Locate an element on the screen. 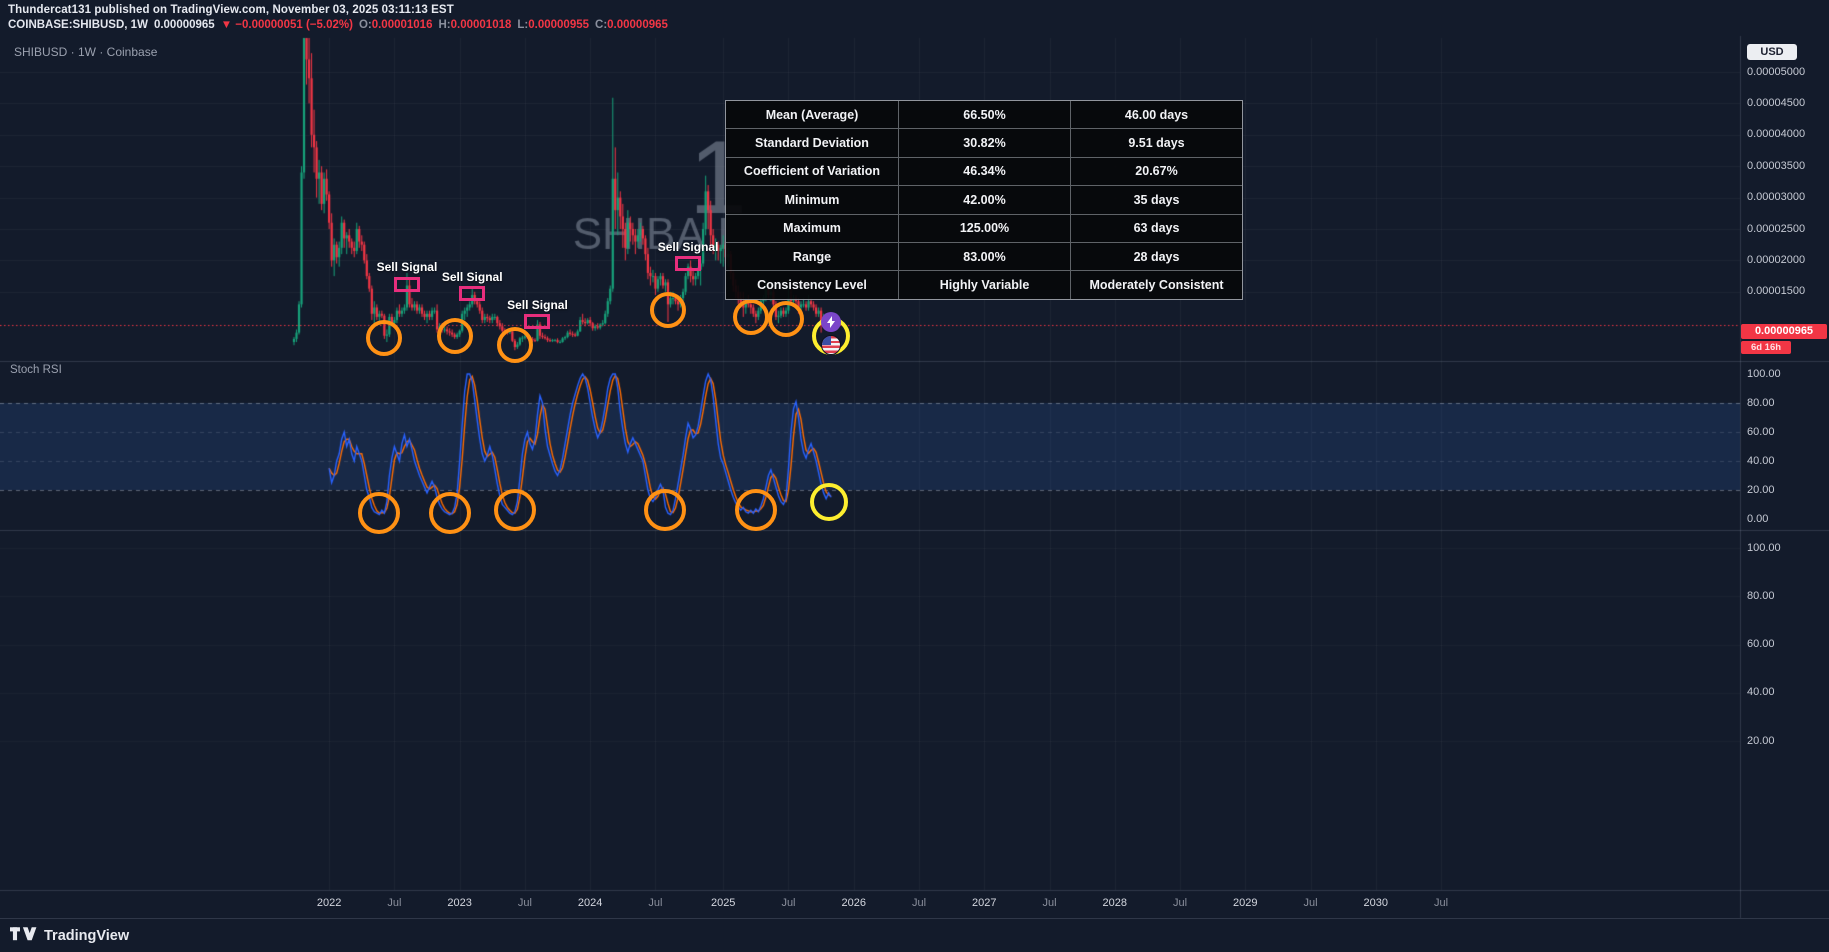 The height and width of the screenshot is (952, 1829). stats-row-label: Standard Deviation is located at coordinates (812, 143).